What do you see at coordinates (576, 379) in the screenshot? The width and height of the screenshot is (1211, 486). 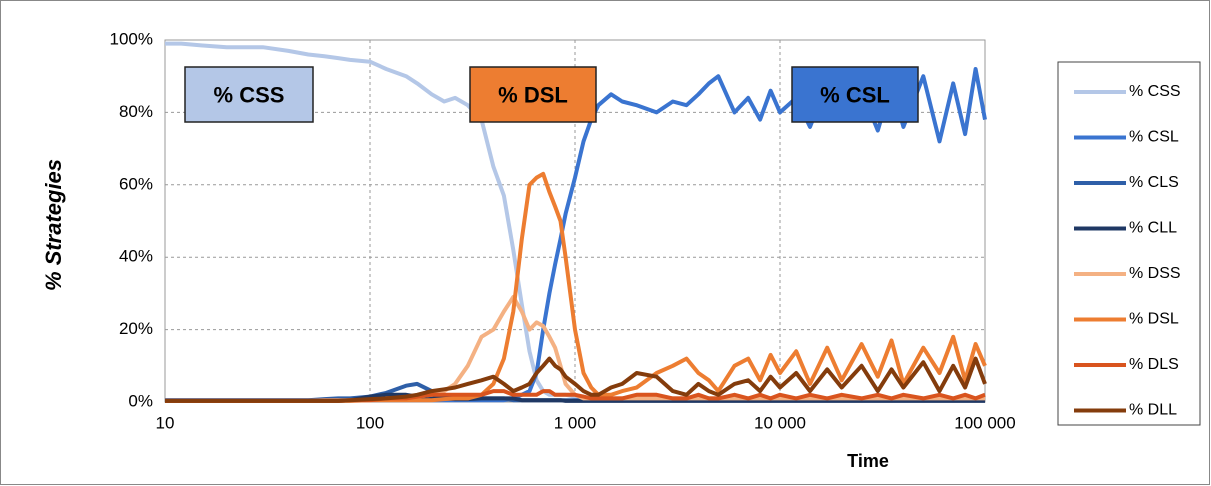 I see `series-line` at bounding box center [576, 379].